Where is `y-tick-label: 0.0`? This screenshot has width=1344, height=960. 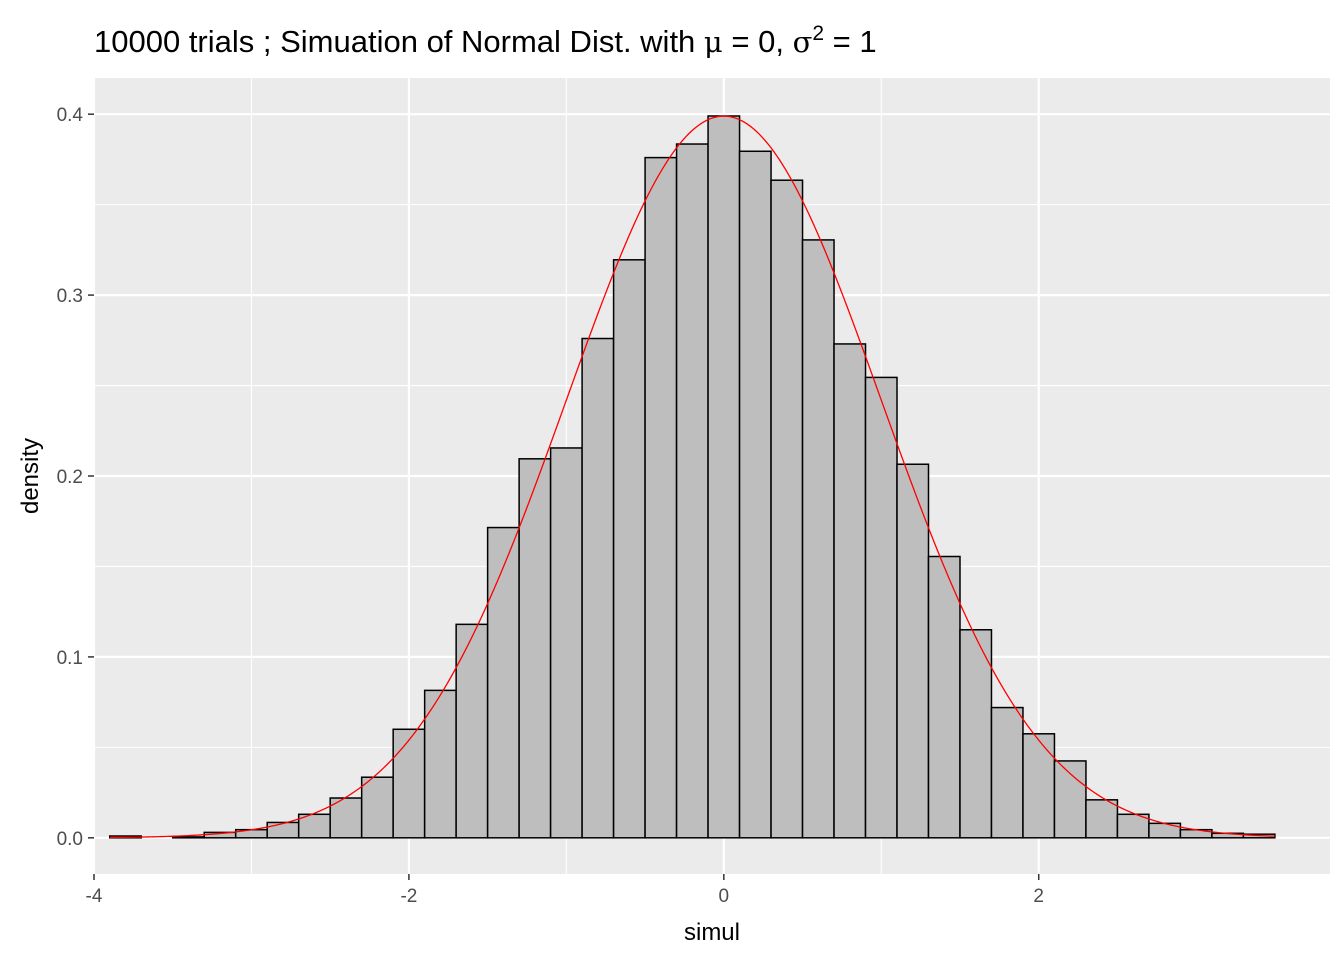 y-tick-label: 0.0 is located at coordinates (70, 839).